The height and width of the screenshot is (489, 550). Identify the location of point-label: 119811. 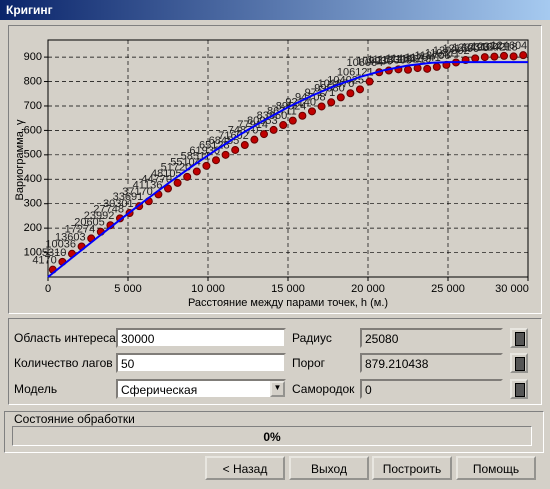
(442, 53).